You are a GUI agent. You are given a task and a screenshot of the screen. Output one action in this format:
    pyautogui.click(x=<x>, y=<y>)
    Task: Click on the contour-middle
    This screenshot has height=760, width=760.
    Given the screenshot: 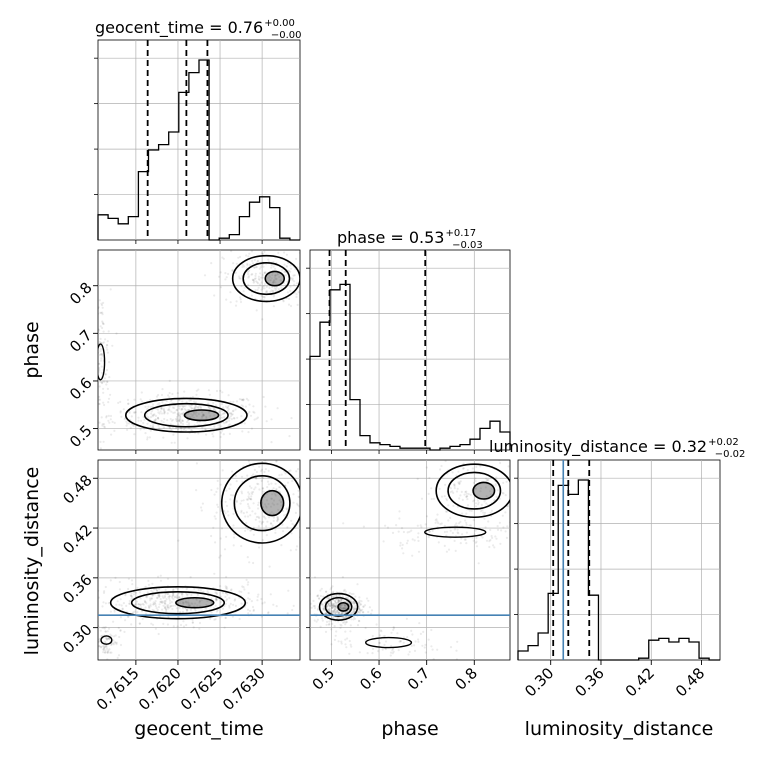 What is the action you would take?
    pyautogui.click(x=338, y=606)
    